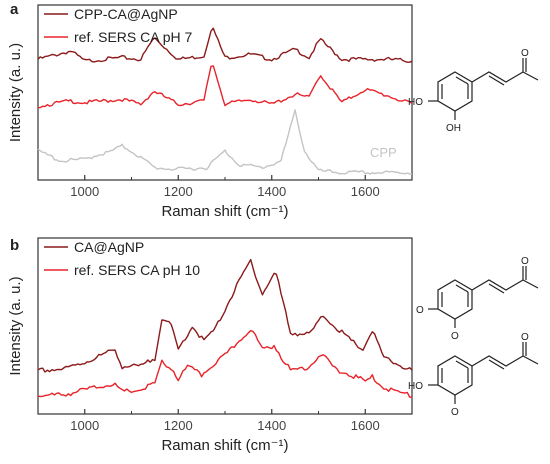 This screenshot has height=464, width=550. Describe the element at coordinates (126, 14) in the screenshot. I see `legend-label-a-0: CPP-CA@AgNP` at that location.